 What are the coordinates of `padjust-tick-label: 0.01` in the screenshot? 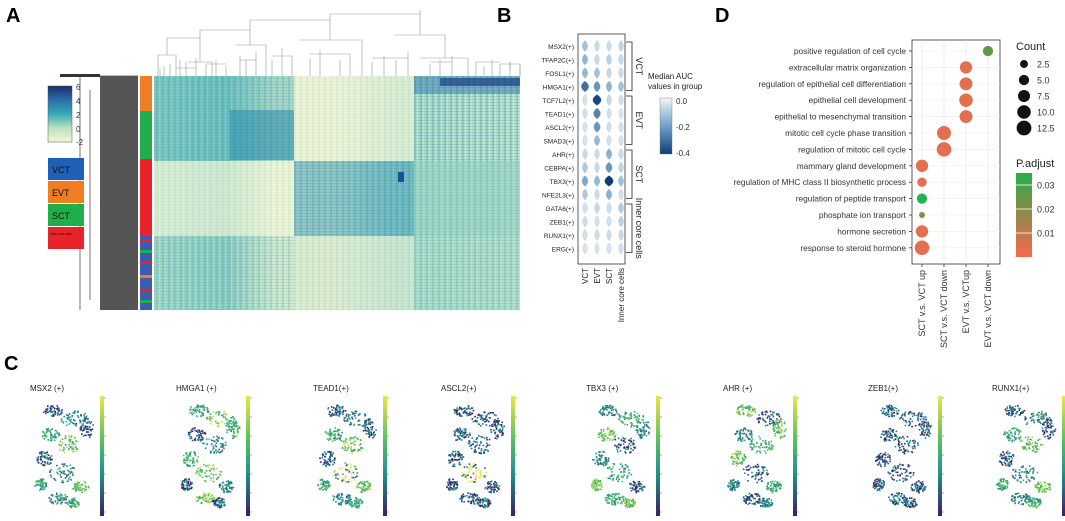 It's located at (1046, 234).